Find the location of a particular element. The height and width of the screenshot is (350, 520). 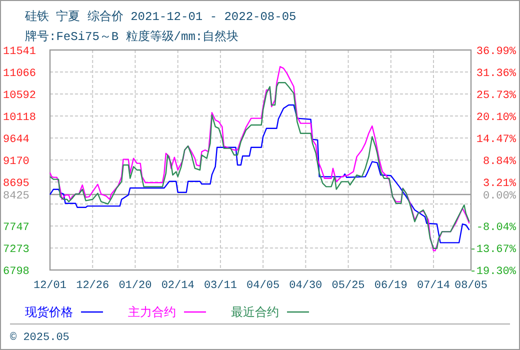

y-tick-label: 11541 is located at coordinates (19, 52).